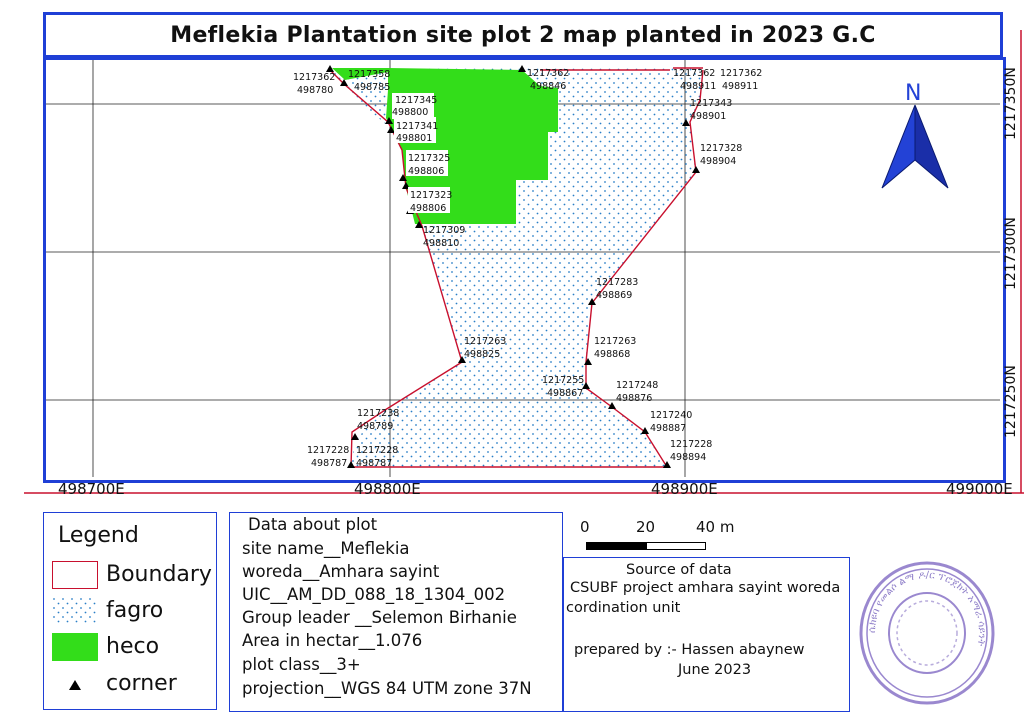  I want to click on y-tick-label: 1217250N, so click(1011, 401).